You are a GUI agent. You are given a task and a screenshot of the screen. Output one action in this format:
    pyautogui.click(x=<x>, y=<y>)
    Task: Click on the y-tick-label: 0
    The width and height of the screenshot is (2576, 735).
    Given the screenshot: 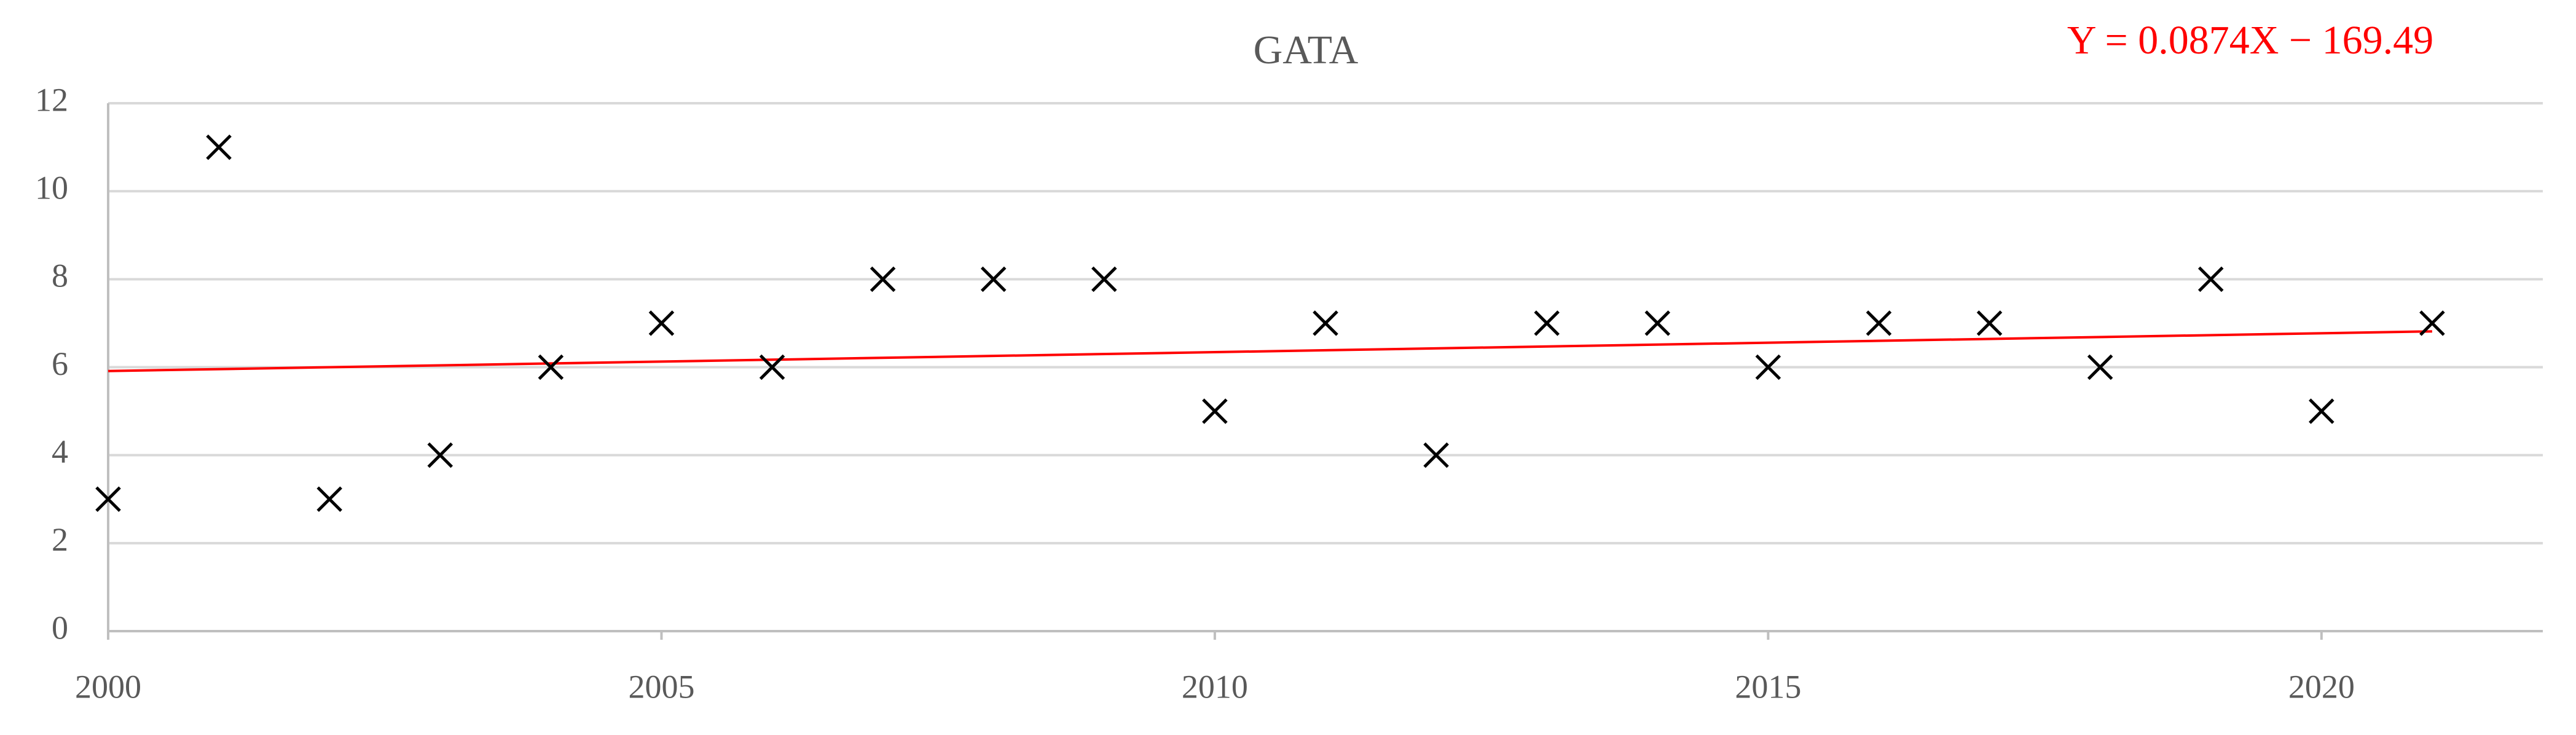 What is the action you would take?
    pyautogui.click(x=60, y=627)
    